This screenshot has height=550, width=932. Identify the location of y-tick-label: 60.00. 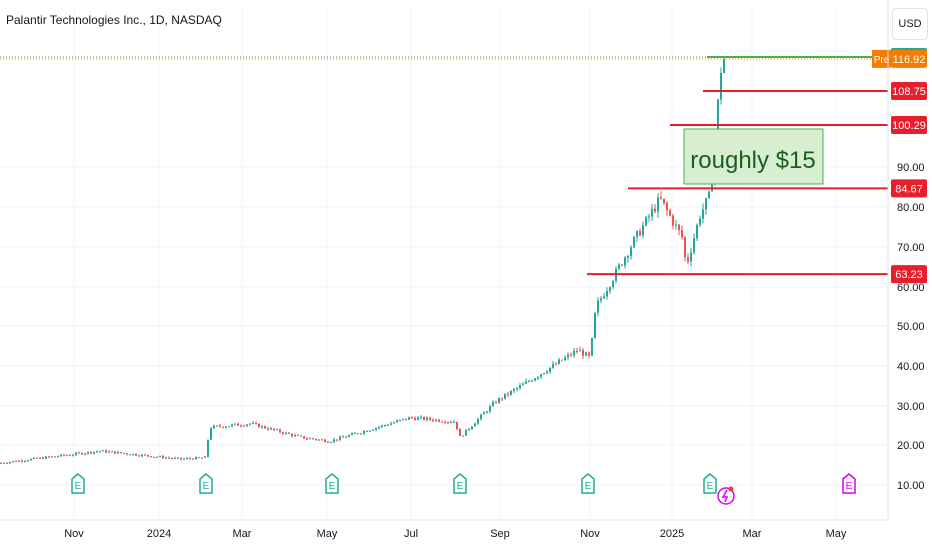
(911, 288).